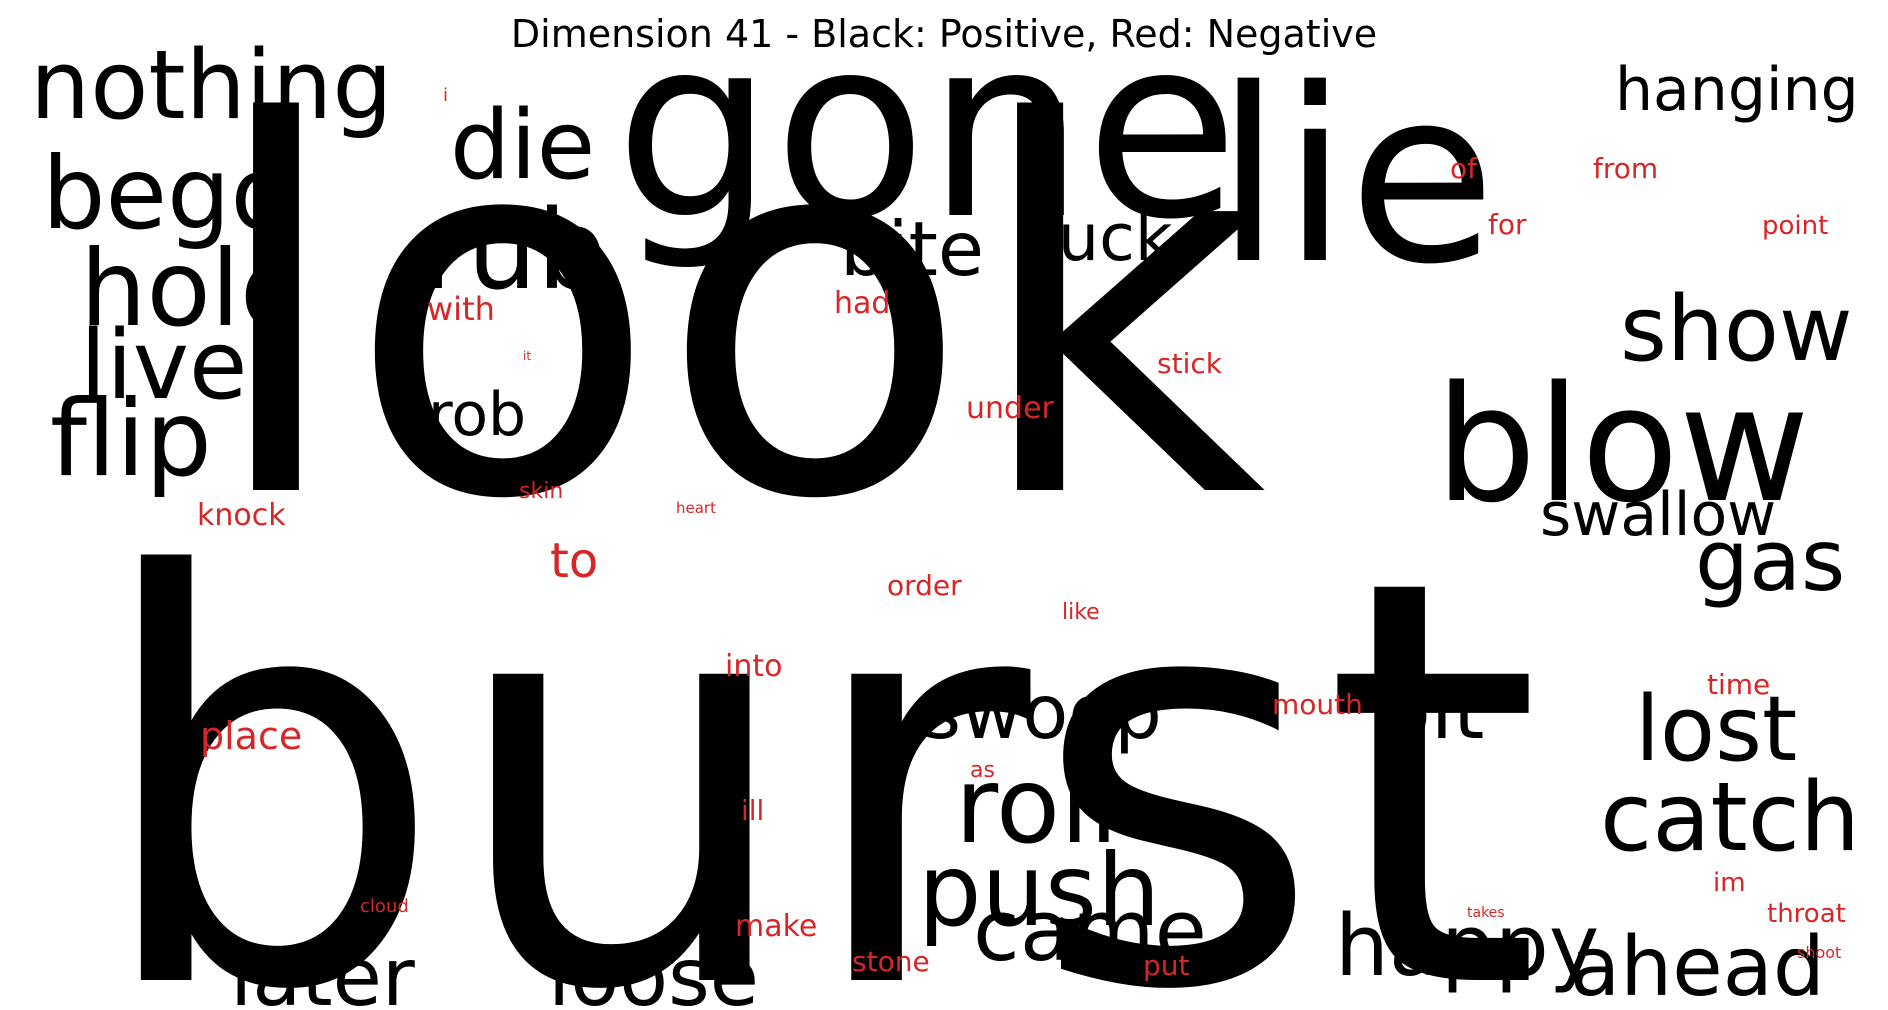 The image size is (1888, 1010). I want to click on word-into-negative: into, so click(753, 666).